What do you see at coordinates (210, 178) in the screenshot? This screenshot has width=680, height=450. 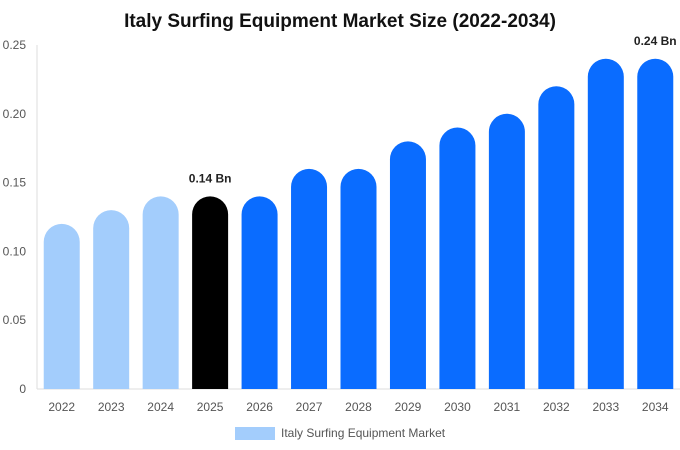 I see `data-label: 0.14 Bn` at bounding box center [210, 178].